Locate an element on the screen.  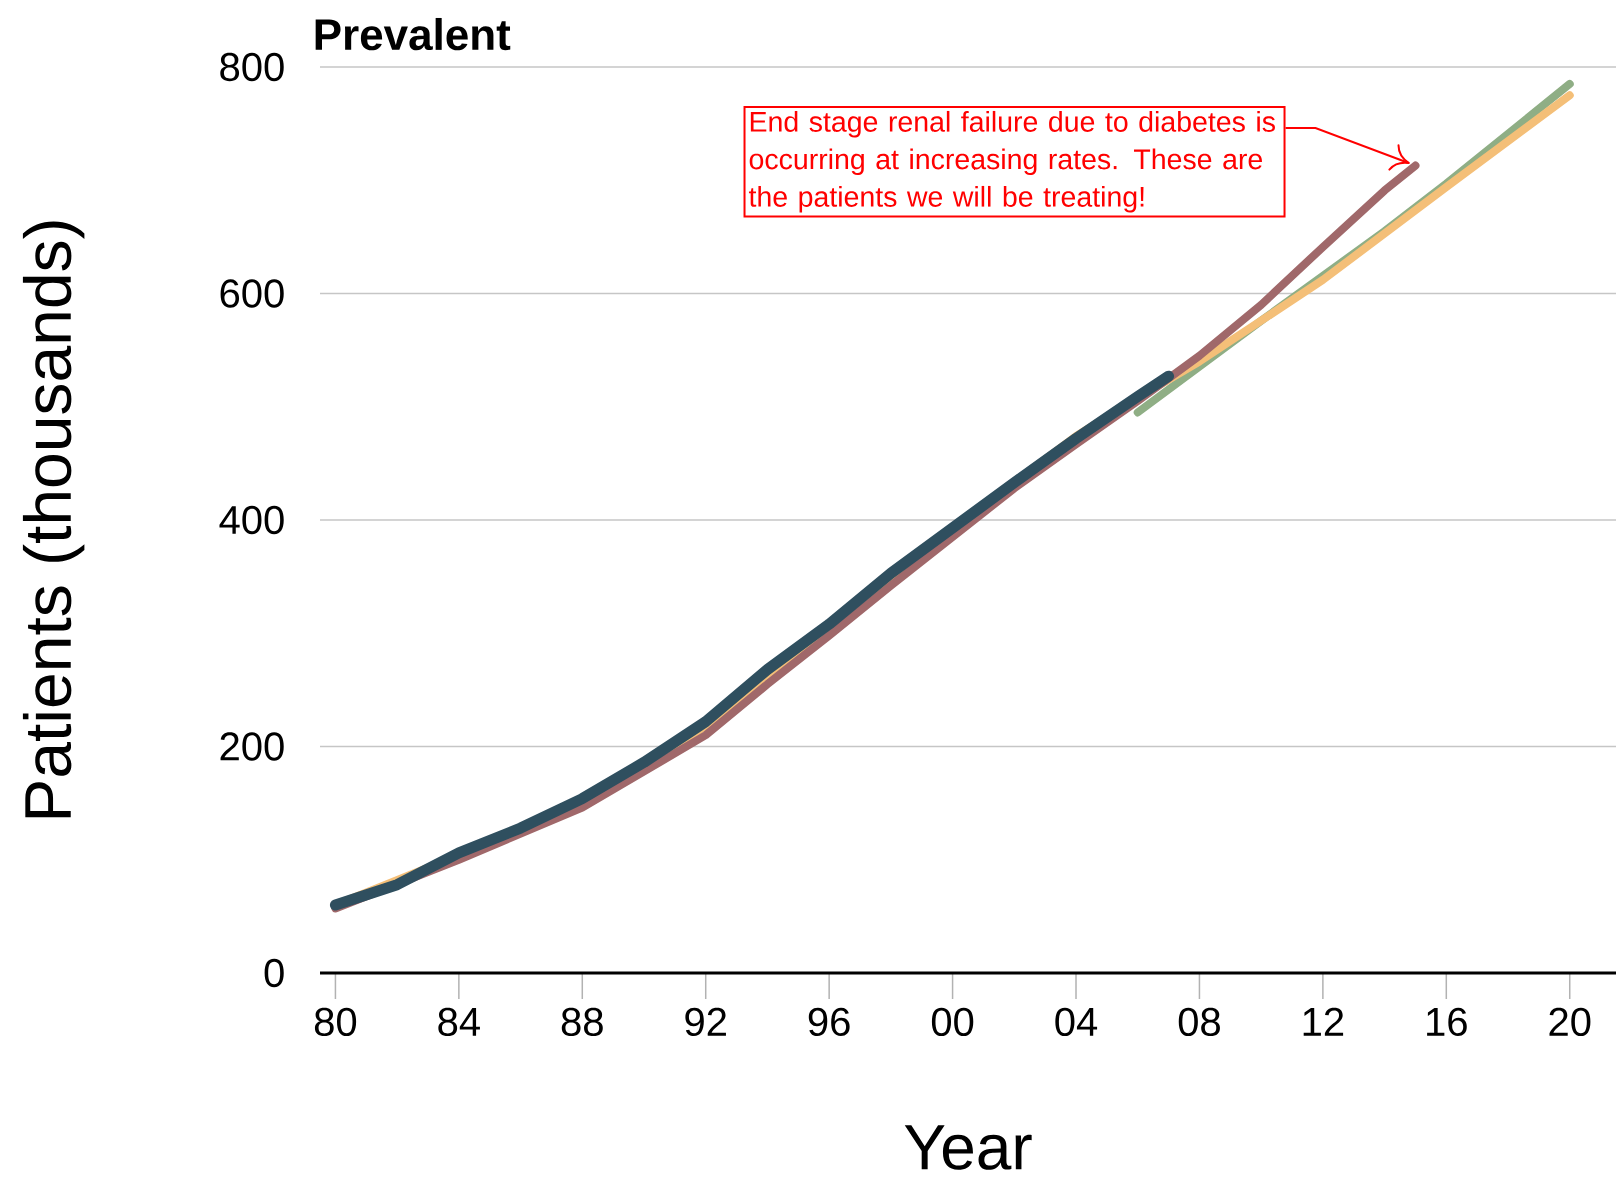
chart-title: Prevalent is located at coordinates (413, 34).